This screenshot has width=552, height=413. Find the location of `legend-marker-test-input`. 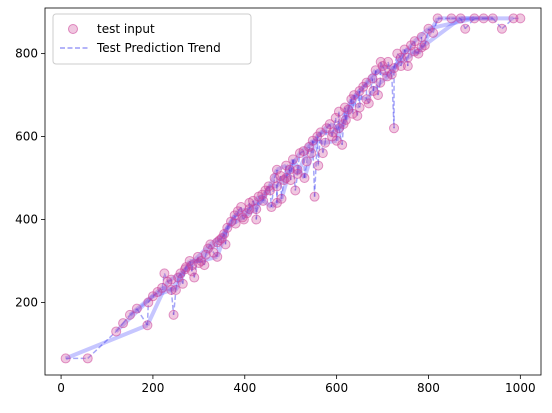

legend-marker-test-input is located at coordinates (73, 29).